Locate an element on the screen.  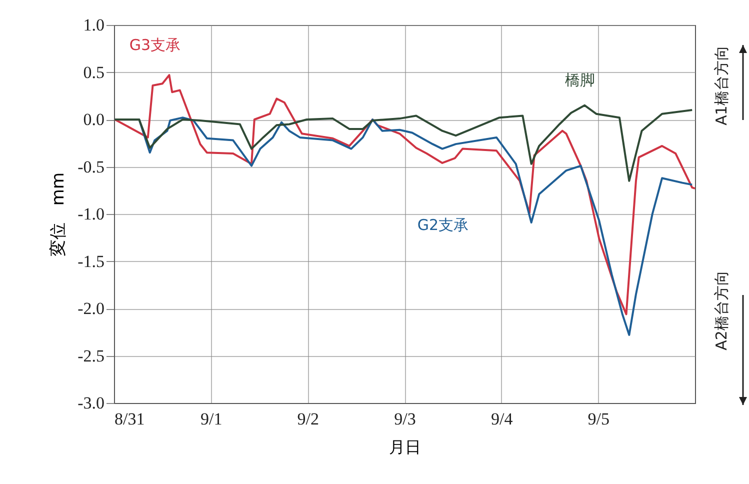
series-label: 橋脚 is located at coordinates (580, 80).